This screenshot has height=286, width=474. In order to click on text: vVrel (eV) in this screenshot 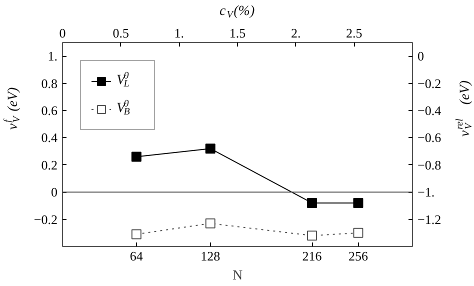, I will do `click(464, 108)`.